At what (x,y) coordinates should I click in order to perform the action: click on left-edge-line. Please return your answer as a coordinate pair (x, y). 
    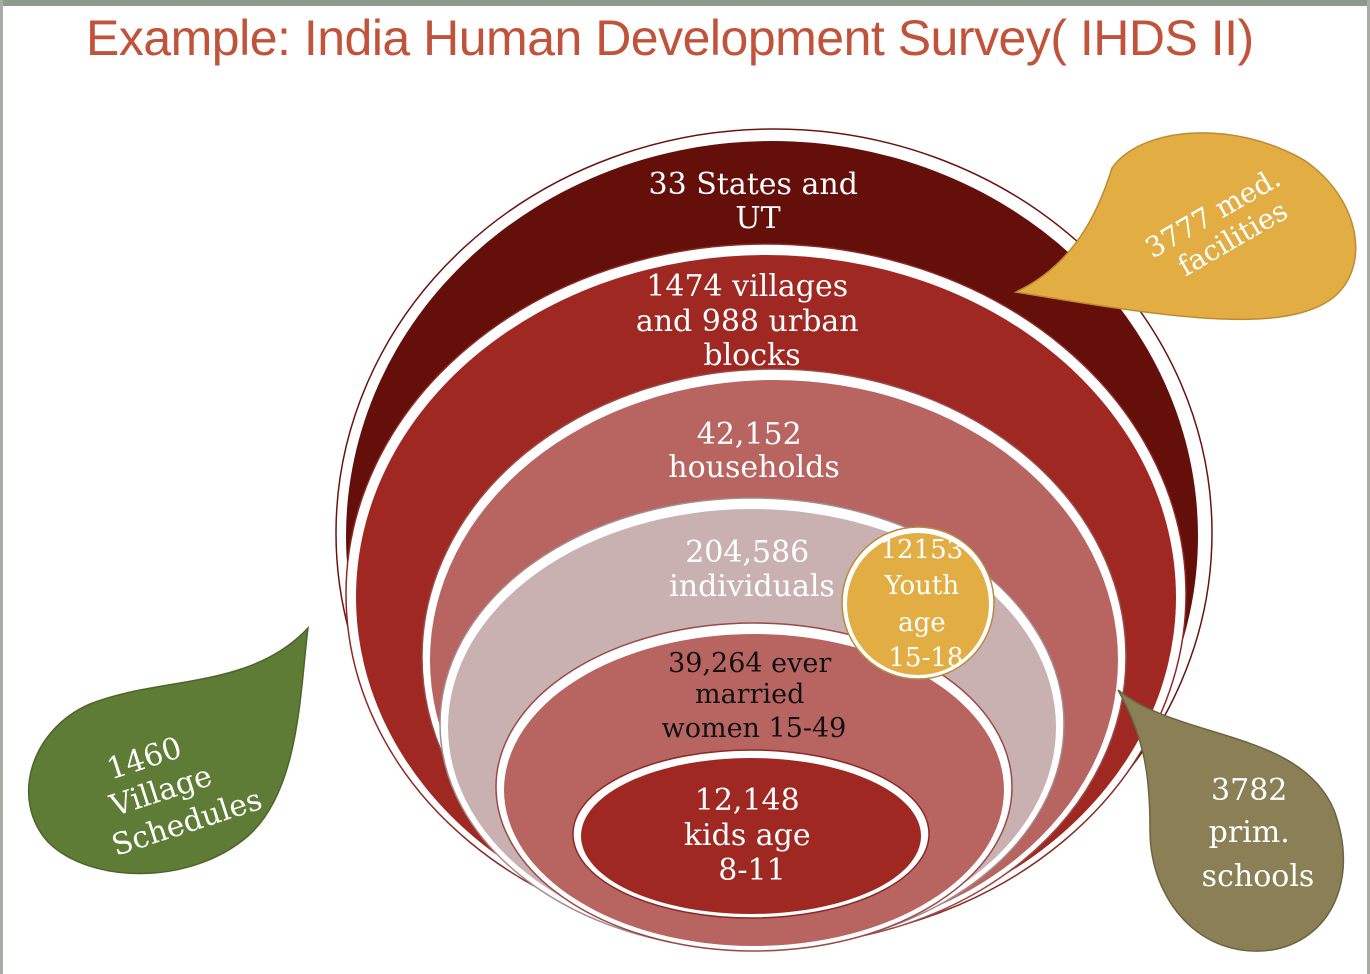
    Looking at the image, I should click on (1, 487).